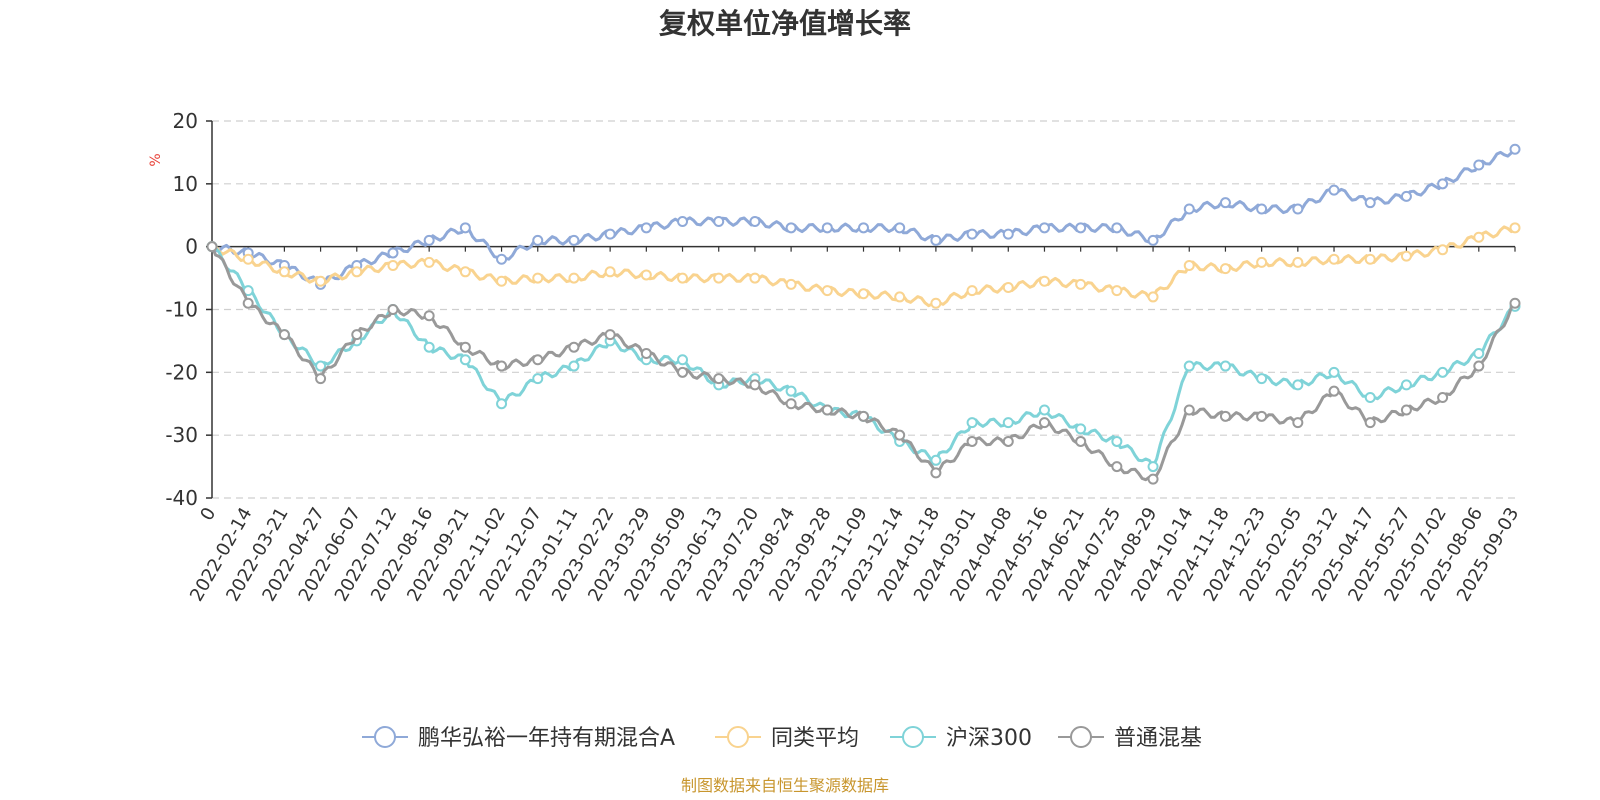 This screenshot has height=800, width=1600. Describe the element at coordinates (188, 309) in the screenshot. I see `y-axis-ticks: 20 10 0 -10 -20 -30 -40` at that location.